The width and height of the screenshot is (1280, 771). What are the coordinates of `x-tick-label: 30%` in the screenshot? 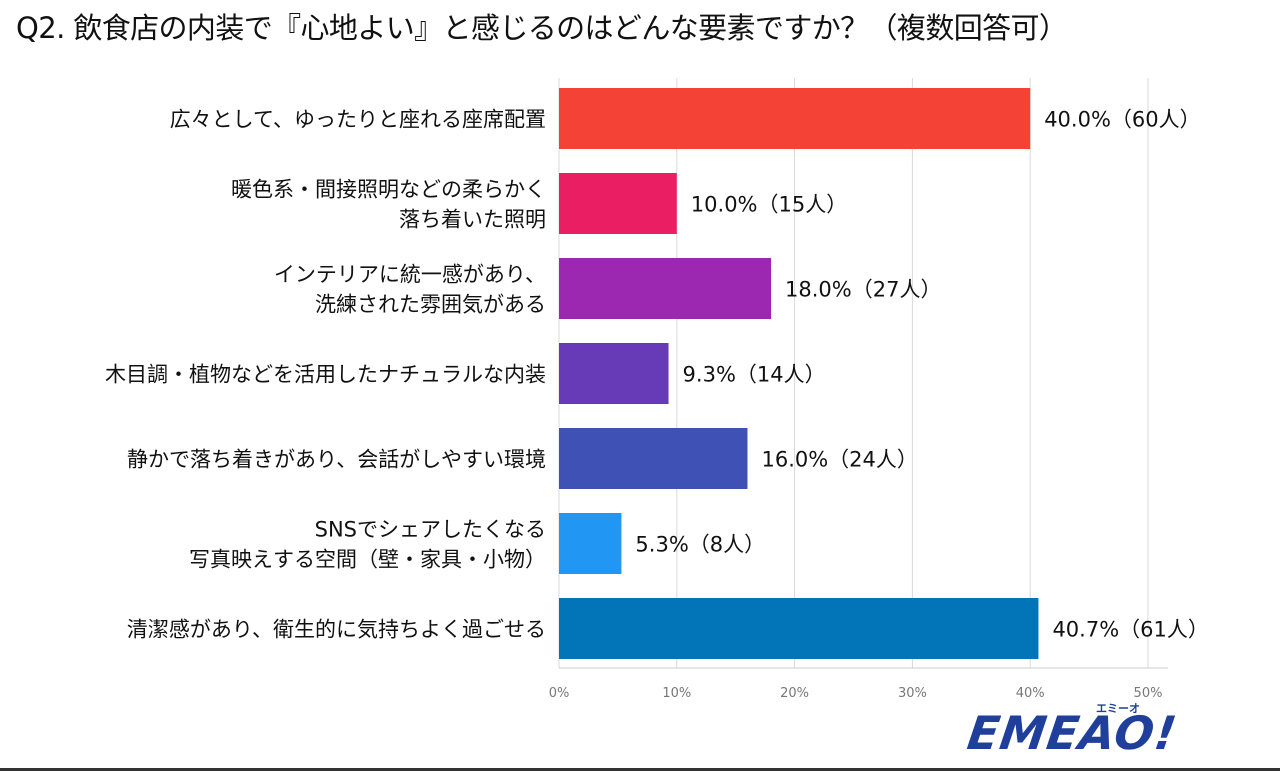 It's located at (912, 693).